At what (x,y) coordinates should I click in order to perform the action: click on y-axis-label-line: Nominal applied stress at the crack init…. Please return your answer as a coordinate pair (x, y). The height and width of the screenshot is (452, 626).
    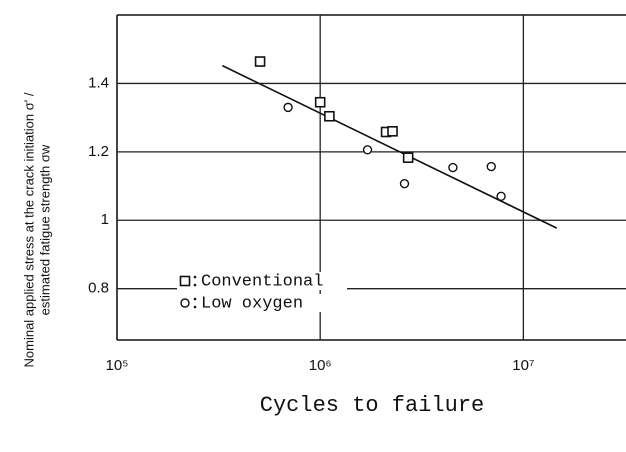
    Looking at the image, I should click on (28, 229).